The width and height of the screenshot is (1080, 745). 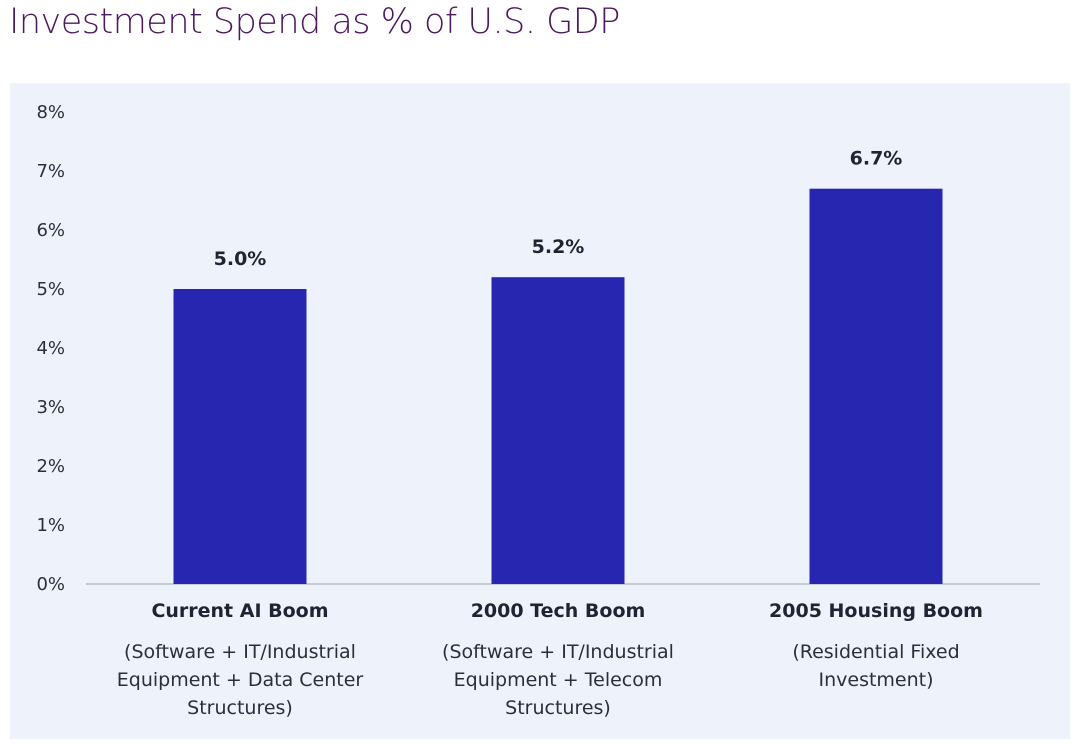 What do you see at coordinates (876, 159) in the screenshot?
I see `data-label: 6.7%` at bounding box center [876, 159].